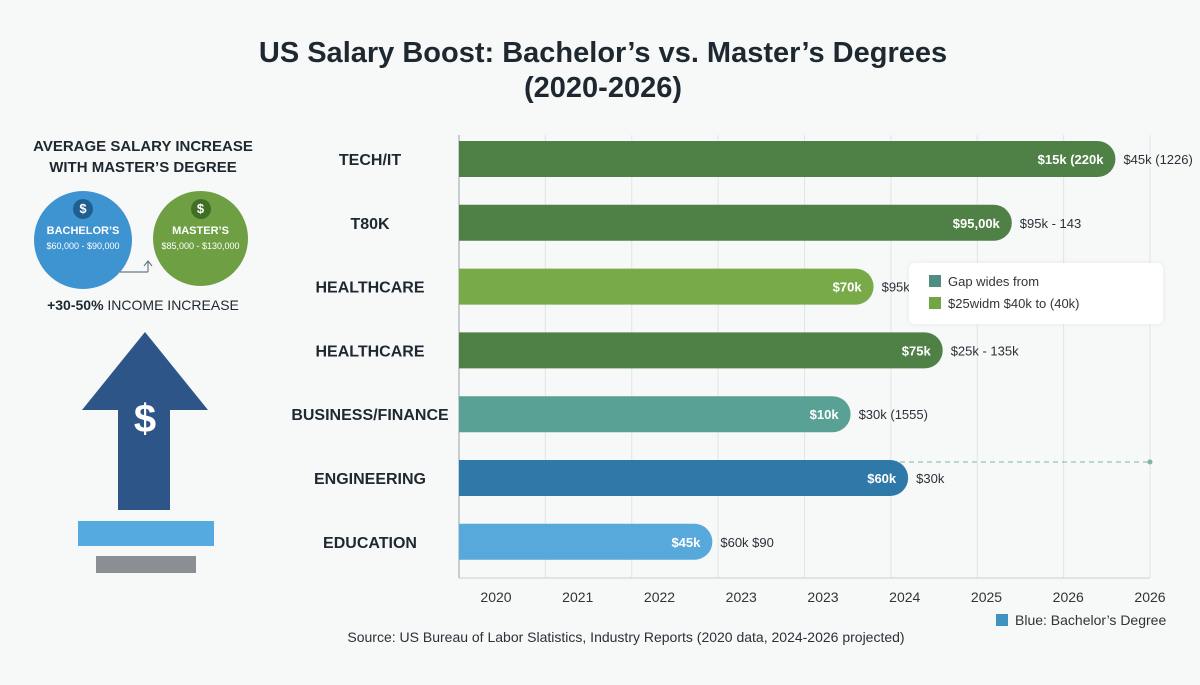  Describe the element at coordinates (893, 414) in the screenshot. I see `bar-annotation: $30k (1555)` at that location.